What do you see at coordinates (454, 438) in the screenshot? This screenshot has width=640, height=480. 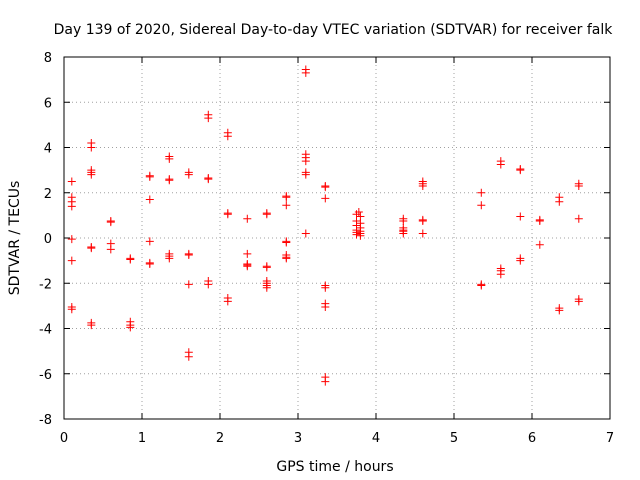 I see `x-tick-label: 5` at bounding box center [454, 438].